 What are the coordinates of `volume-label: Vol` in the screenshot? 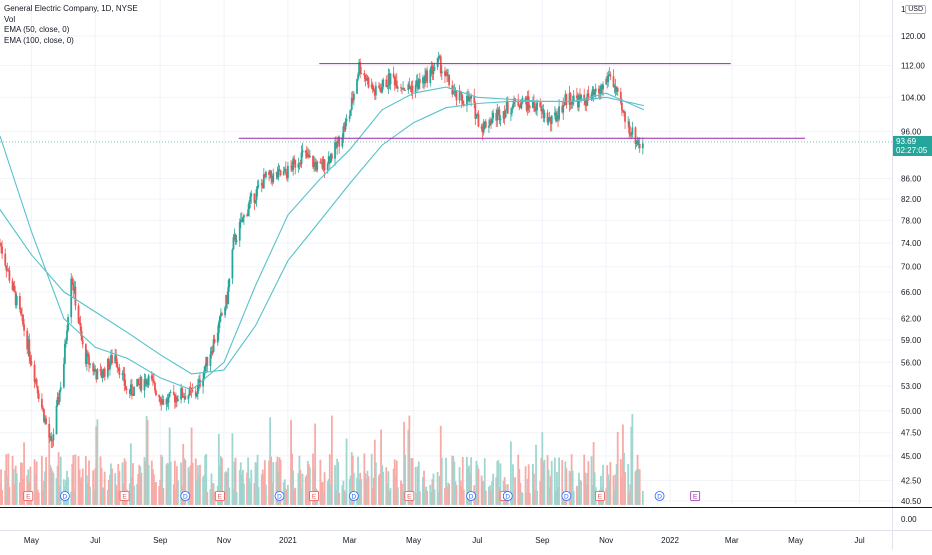 It's located at (10, 19).